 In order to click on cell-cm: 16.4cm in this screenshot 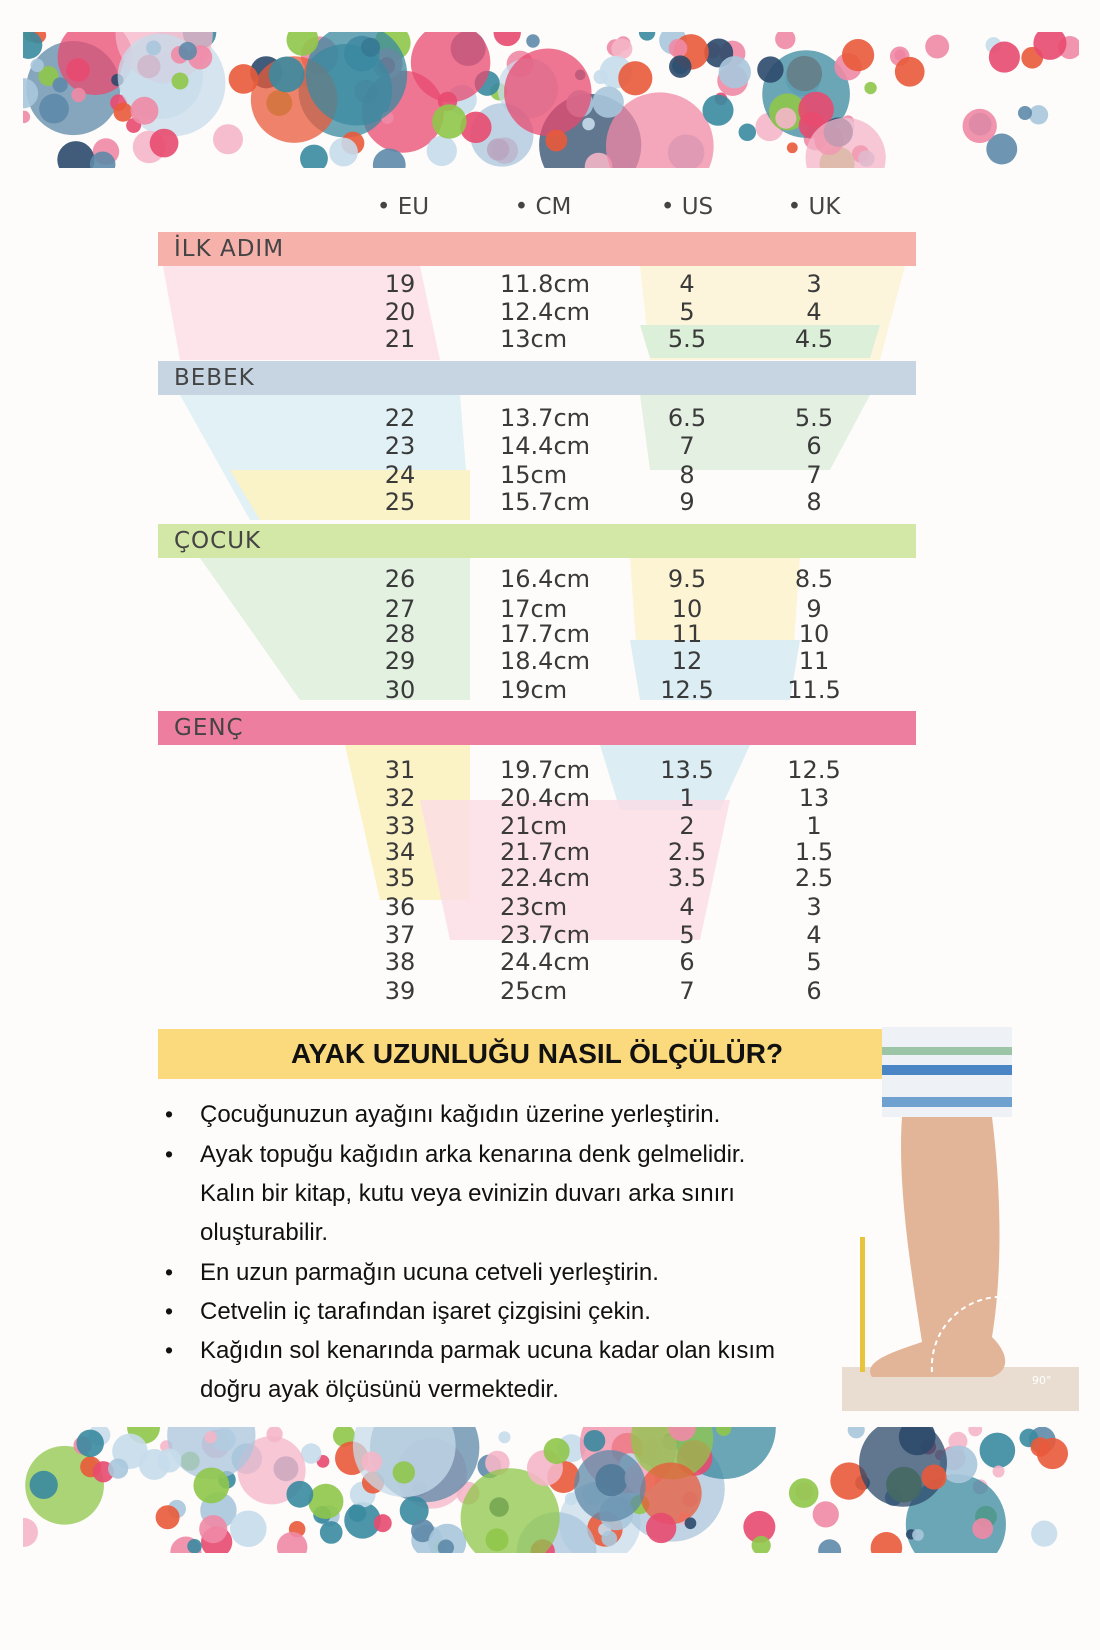, I will do `click(545, 579)`.